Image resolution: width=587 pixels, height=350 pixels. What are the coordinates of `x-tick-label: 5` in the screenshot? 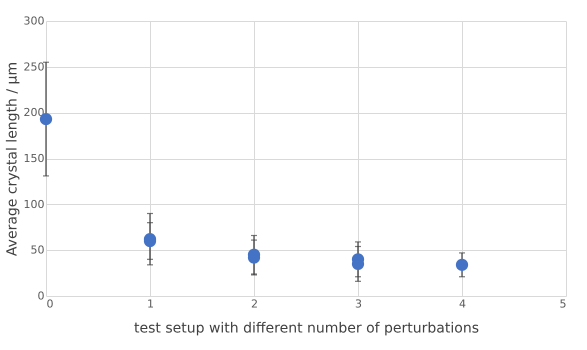 It's located at (563, 304).